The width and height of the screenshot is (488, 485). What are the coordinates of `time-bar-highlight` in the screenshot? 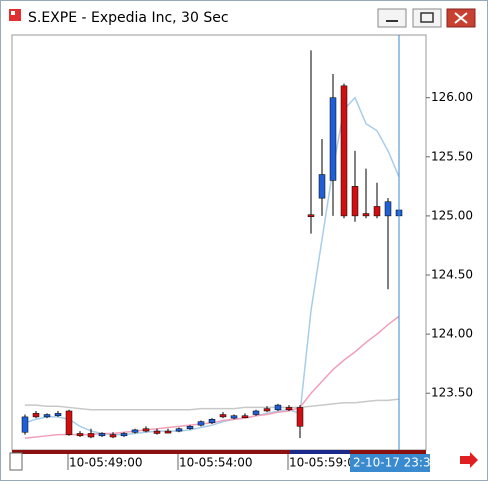 It's located at (320, 452).